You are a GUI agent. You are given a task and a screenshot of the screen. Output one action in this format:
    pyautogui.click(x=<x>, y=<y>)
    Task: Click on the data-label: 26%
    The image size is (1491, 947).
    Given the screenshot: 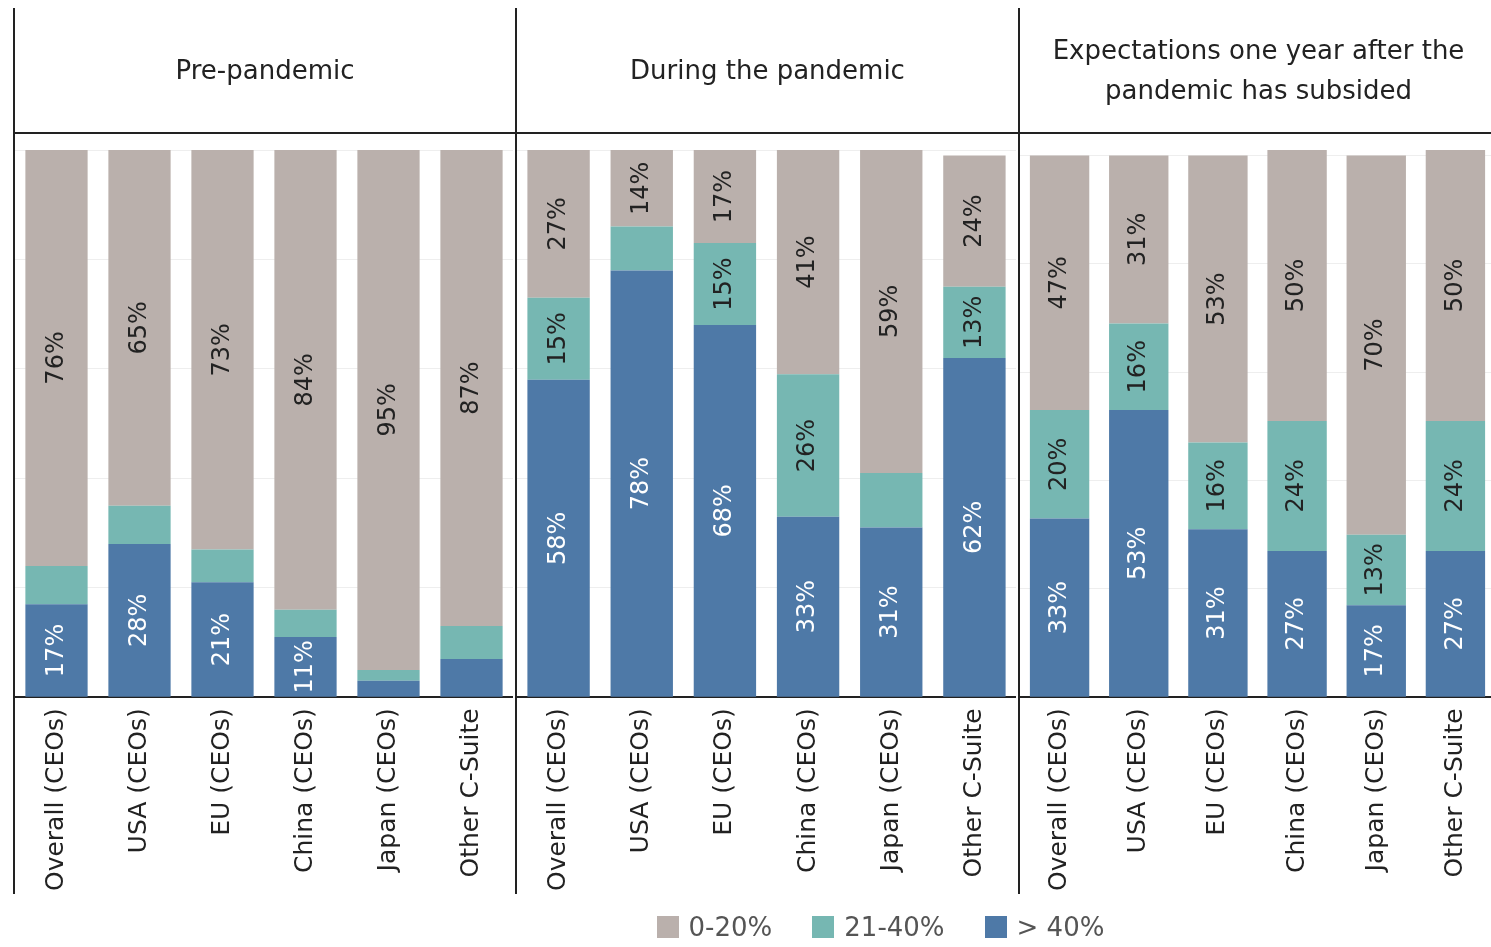 What is the action you would take?
    pyautogui.click(x=806, y=445)
    